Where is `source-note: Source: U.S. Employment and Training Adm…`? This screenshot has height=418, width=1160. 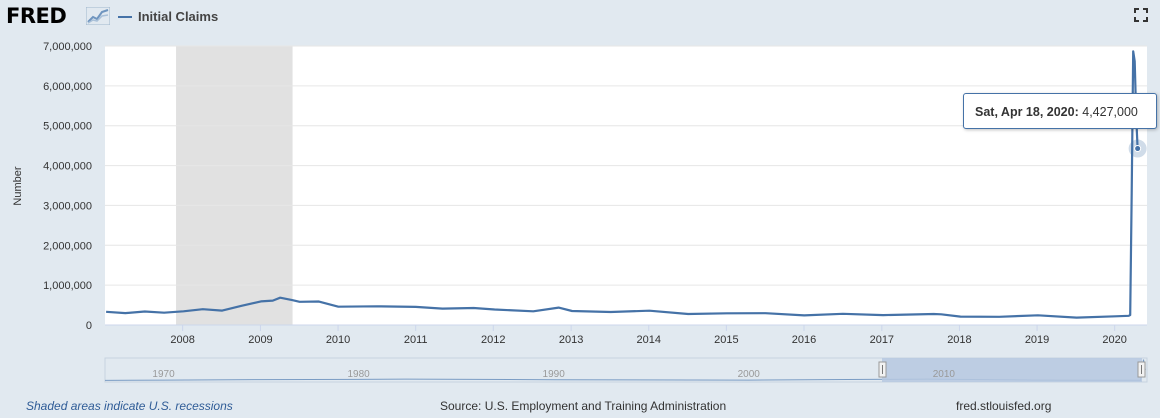
source-note: Source: U.S. Employment and Training Adm… is located at coordinates (583, 406).